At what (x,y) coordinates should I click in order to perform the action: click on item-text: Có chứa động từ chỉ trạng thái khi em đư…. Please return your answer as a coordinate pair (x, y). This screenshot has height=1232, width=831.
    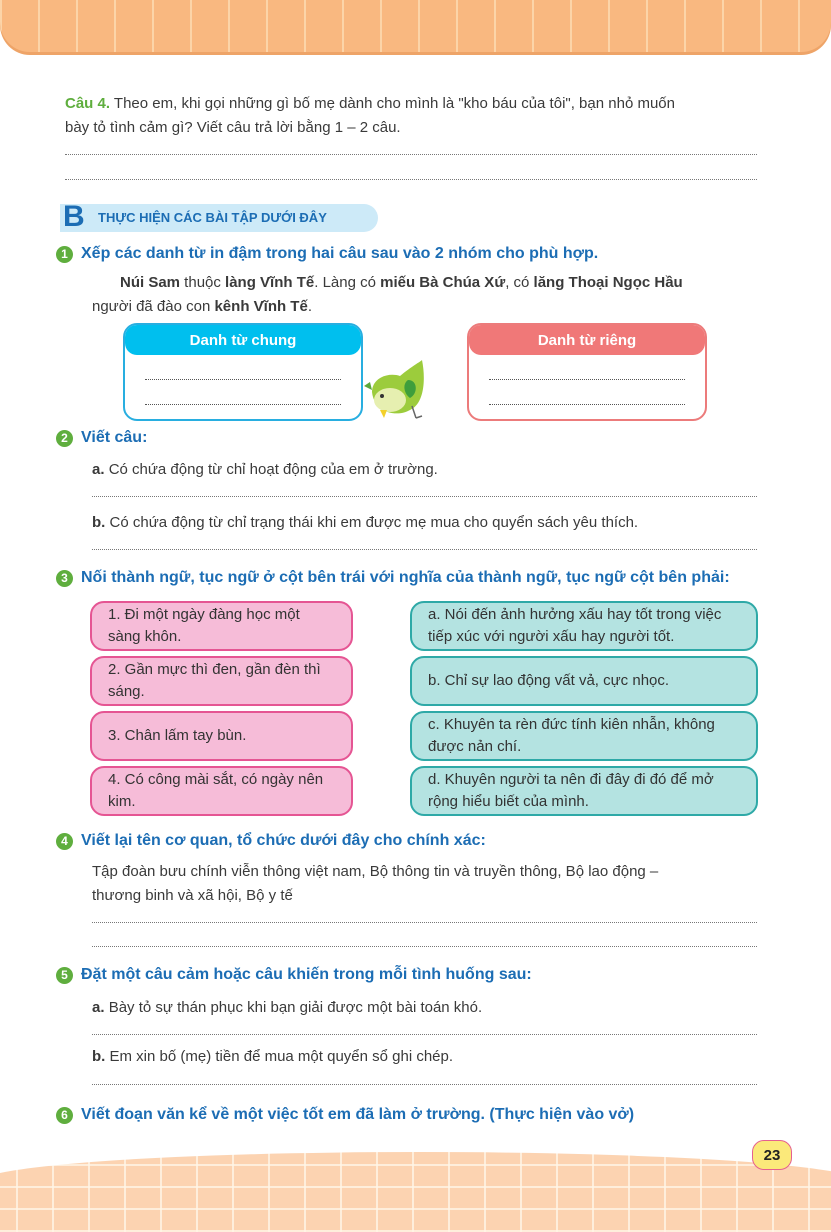
    Looking at the image, I should click on (374, 522).